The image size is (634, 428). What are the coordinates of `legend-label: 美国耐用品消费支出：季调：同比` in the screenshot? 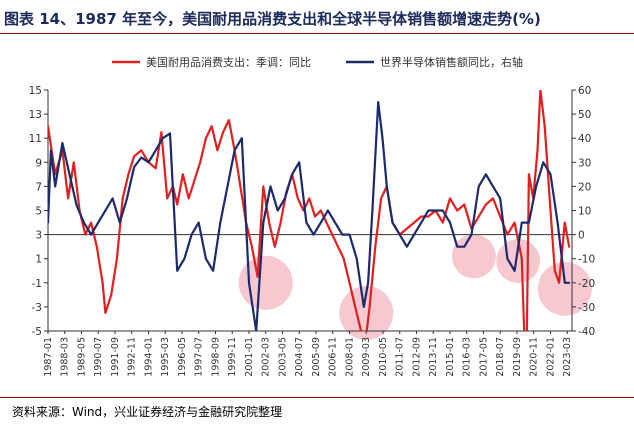 It's located at (228, 62).